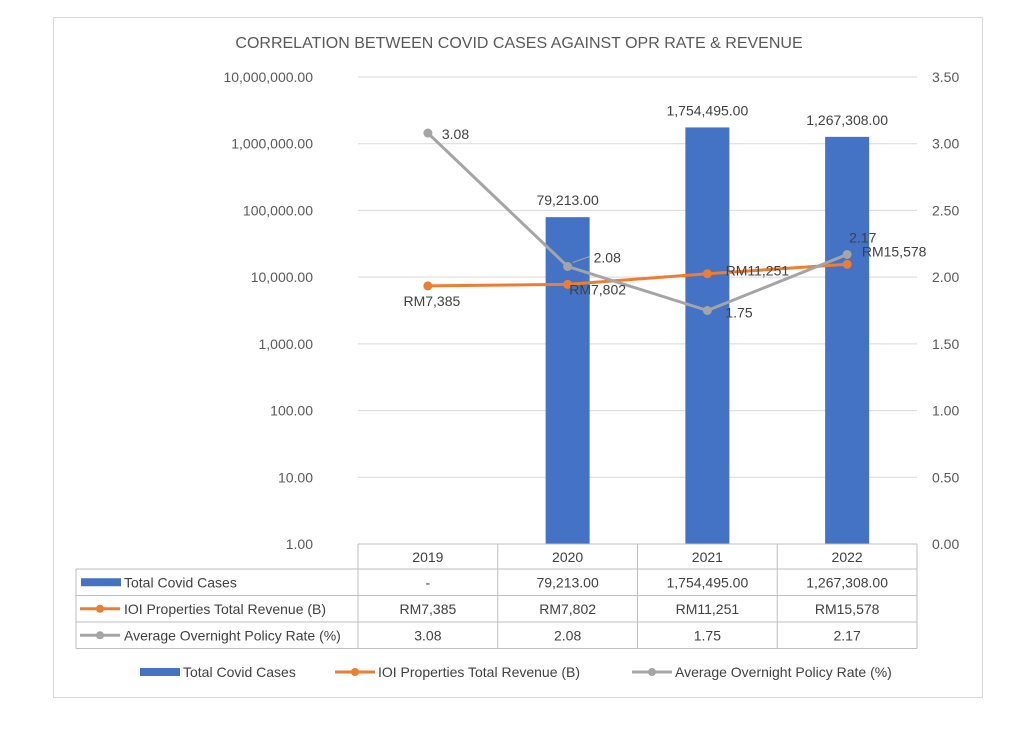 The width and height of the screenshot is (1023, 743). I want to click on line-data-label: 3.08, so click(455, 134).